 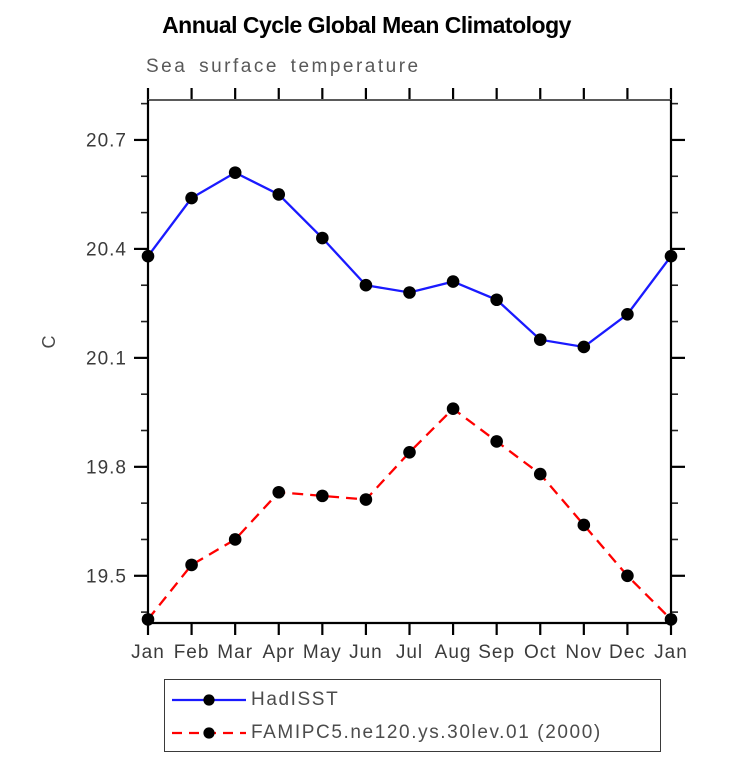 I want to click on x-tick-label: Aug, so click(x=453, y=652).